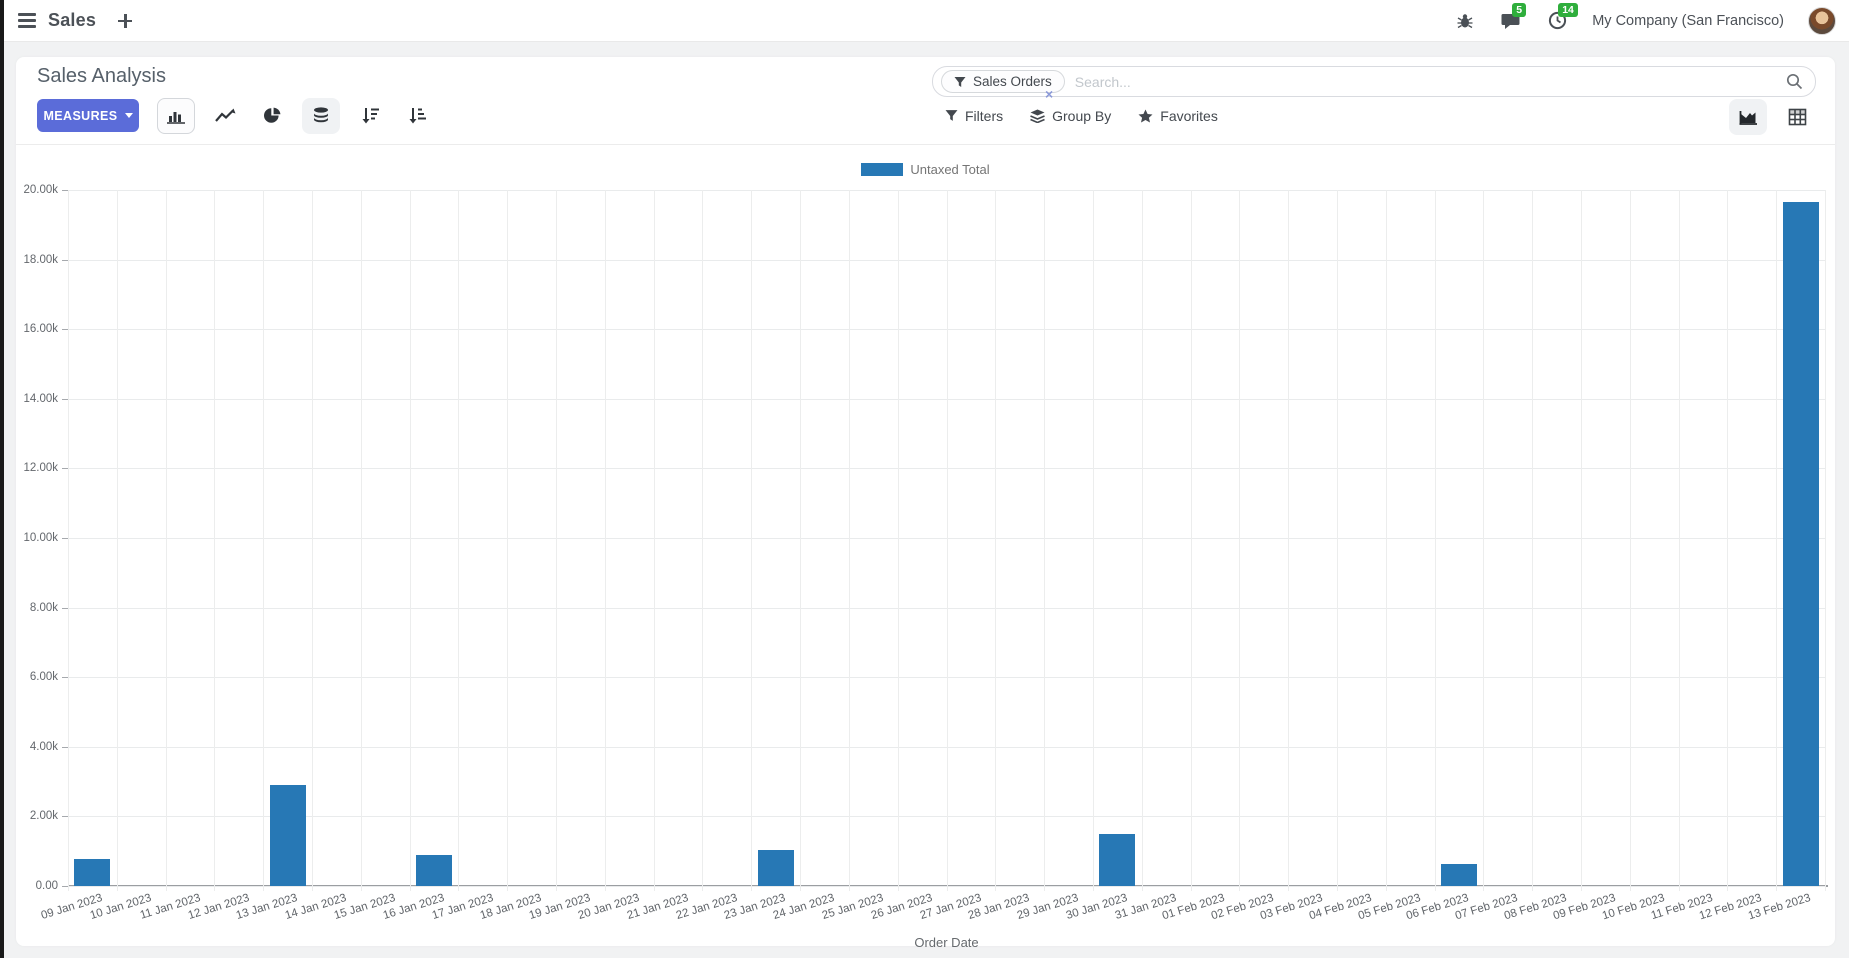 This screenshot has width=1849, height=958. I want to click on pie-chart-button, so click(272, 115).